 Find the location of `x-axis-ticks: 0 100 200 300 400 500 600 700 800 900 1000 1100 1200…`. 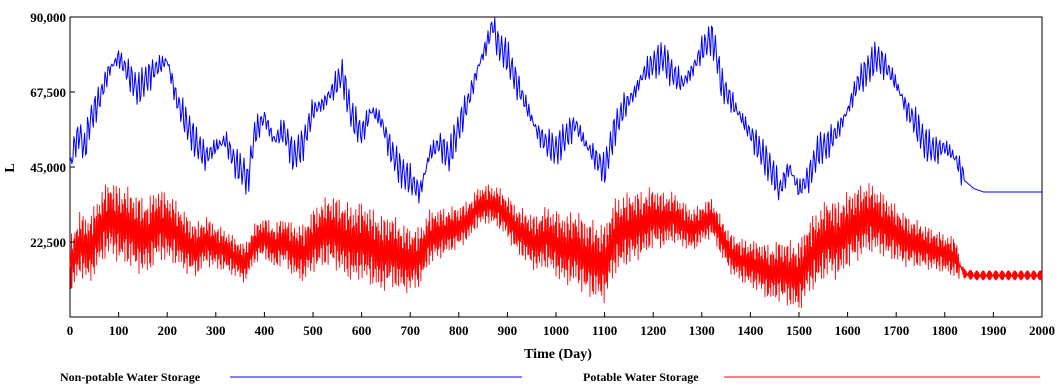

x-axis-ticks: 0 100 200 300 400 500 600 700 800 900 1000 1100 1200… is located at coordinates (561, 325).